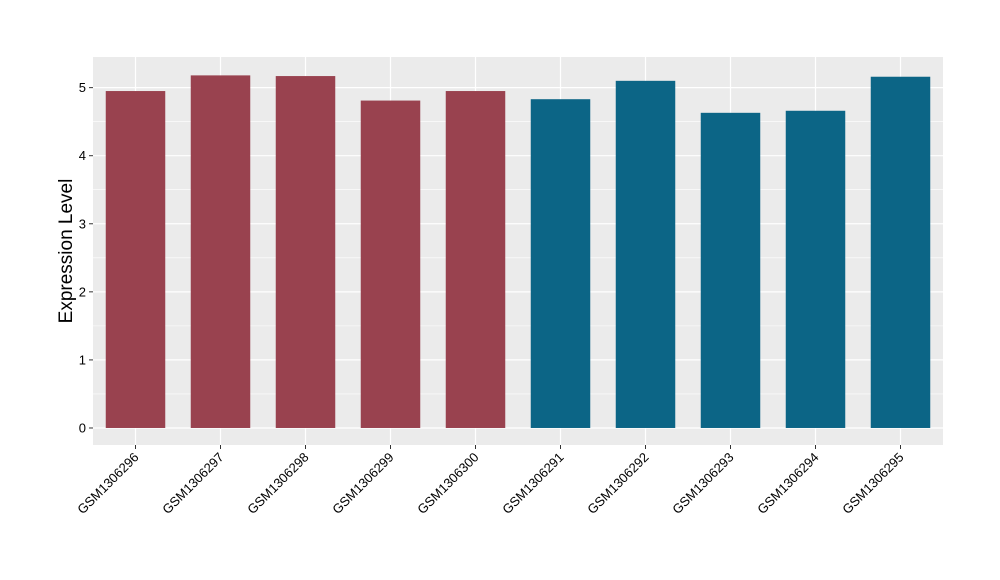 Image resolution: width=1000 pixels, height=580 pixels. Describe the element at coordinates (305, 252) in the screenshot. I see `bar-GSM1306298` at that location.